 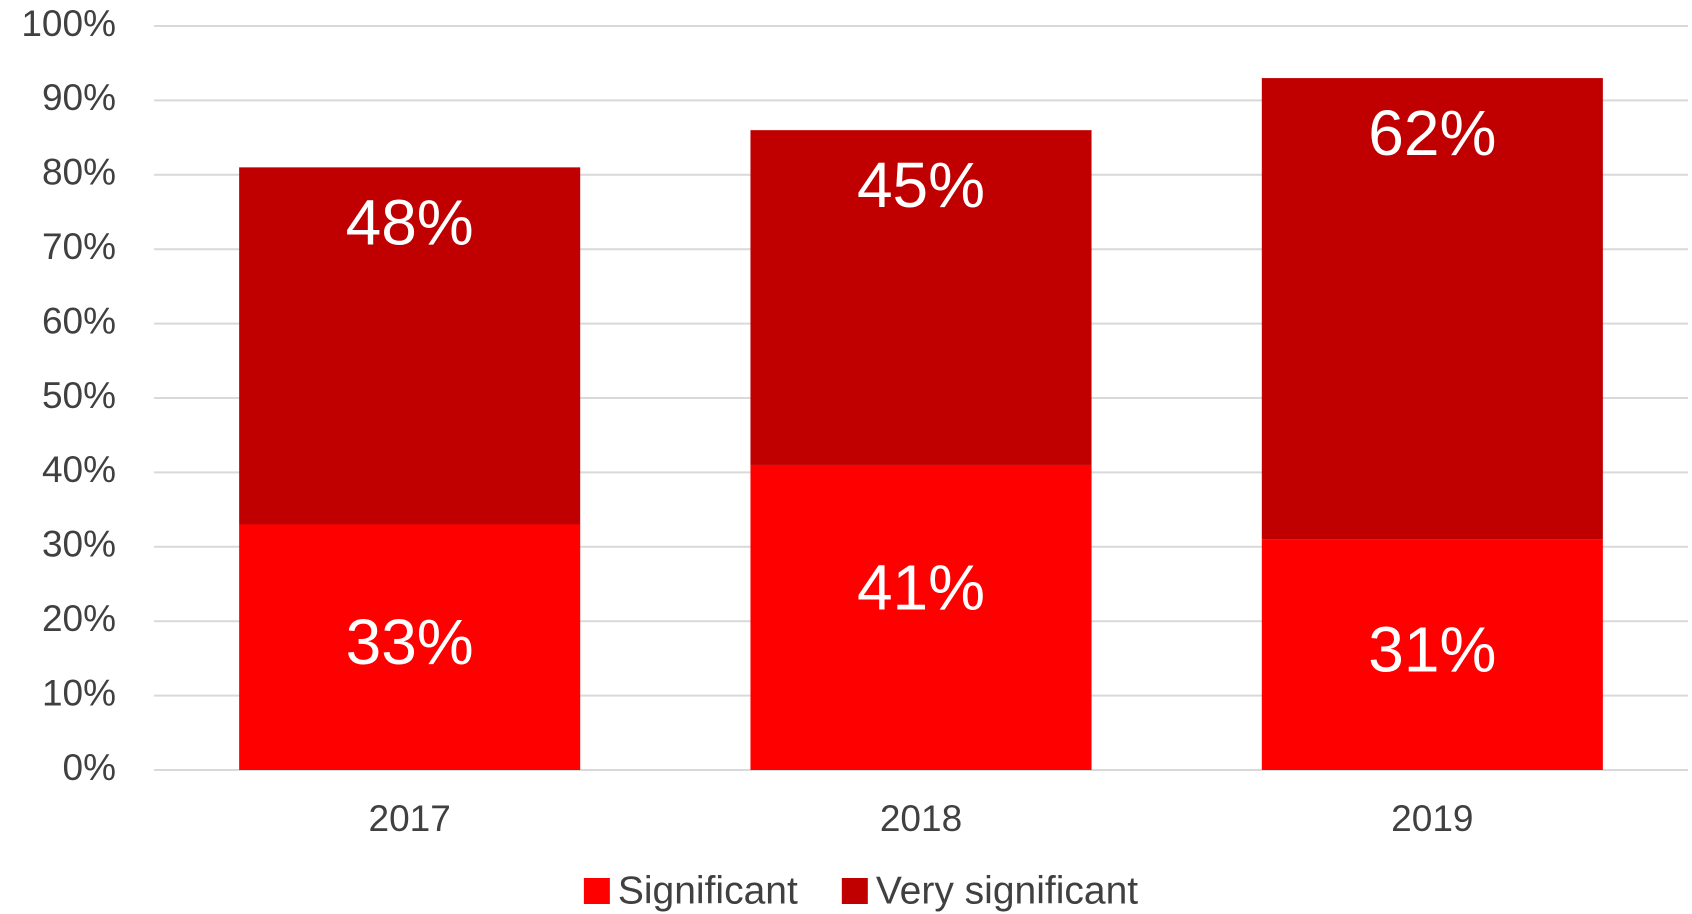 What do you see at coordinates (79, 246) in the screenshot?
I see `y-tick-label: 70%` at bounding box center [79, 246].